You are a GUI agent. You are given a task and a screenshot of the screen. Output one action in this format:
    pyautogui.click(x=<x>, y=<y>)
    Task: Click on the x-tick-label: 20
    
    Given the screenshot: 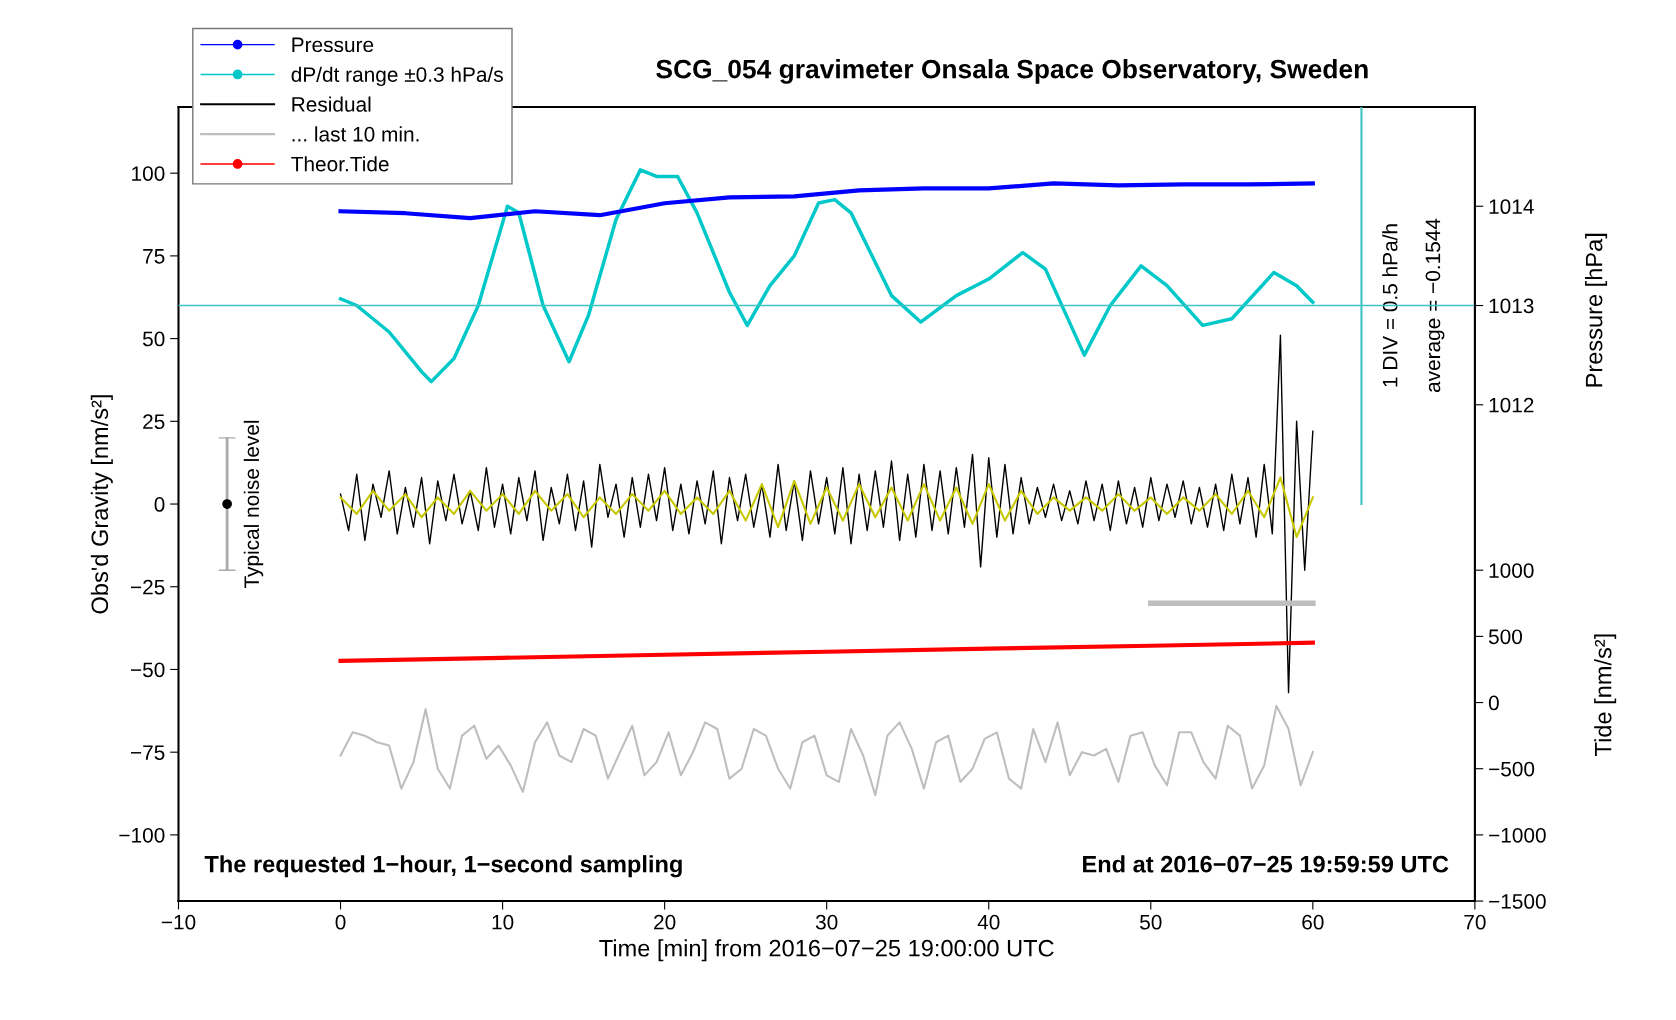 What is the action you would take?
    pyautogui.click(x=665, y=922)
    